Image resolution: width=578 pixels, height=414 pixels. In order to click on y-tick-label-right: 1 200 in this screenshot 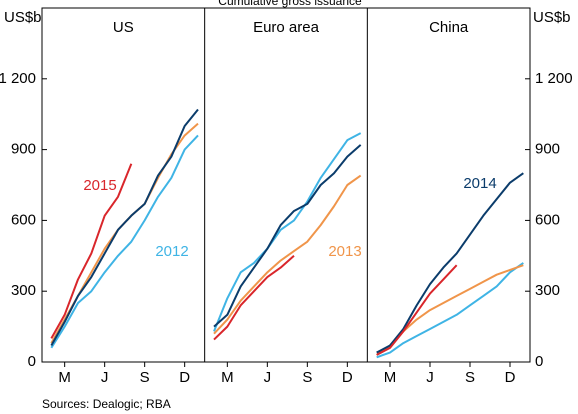, I will do `click(554, 78)`.